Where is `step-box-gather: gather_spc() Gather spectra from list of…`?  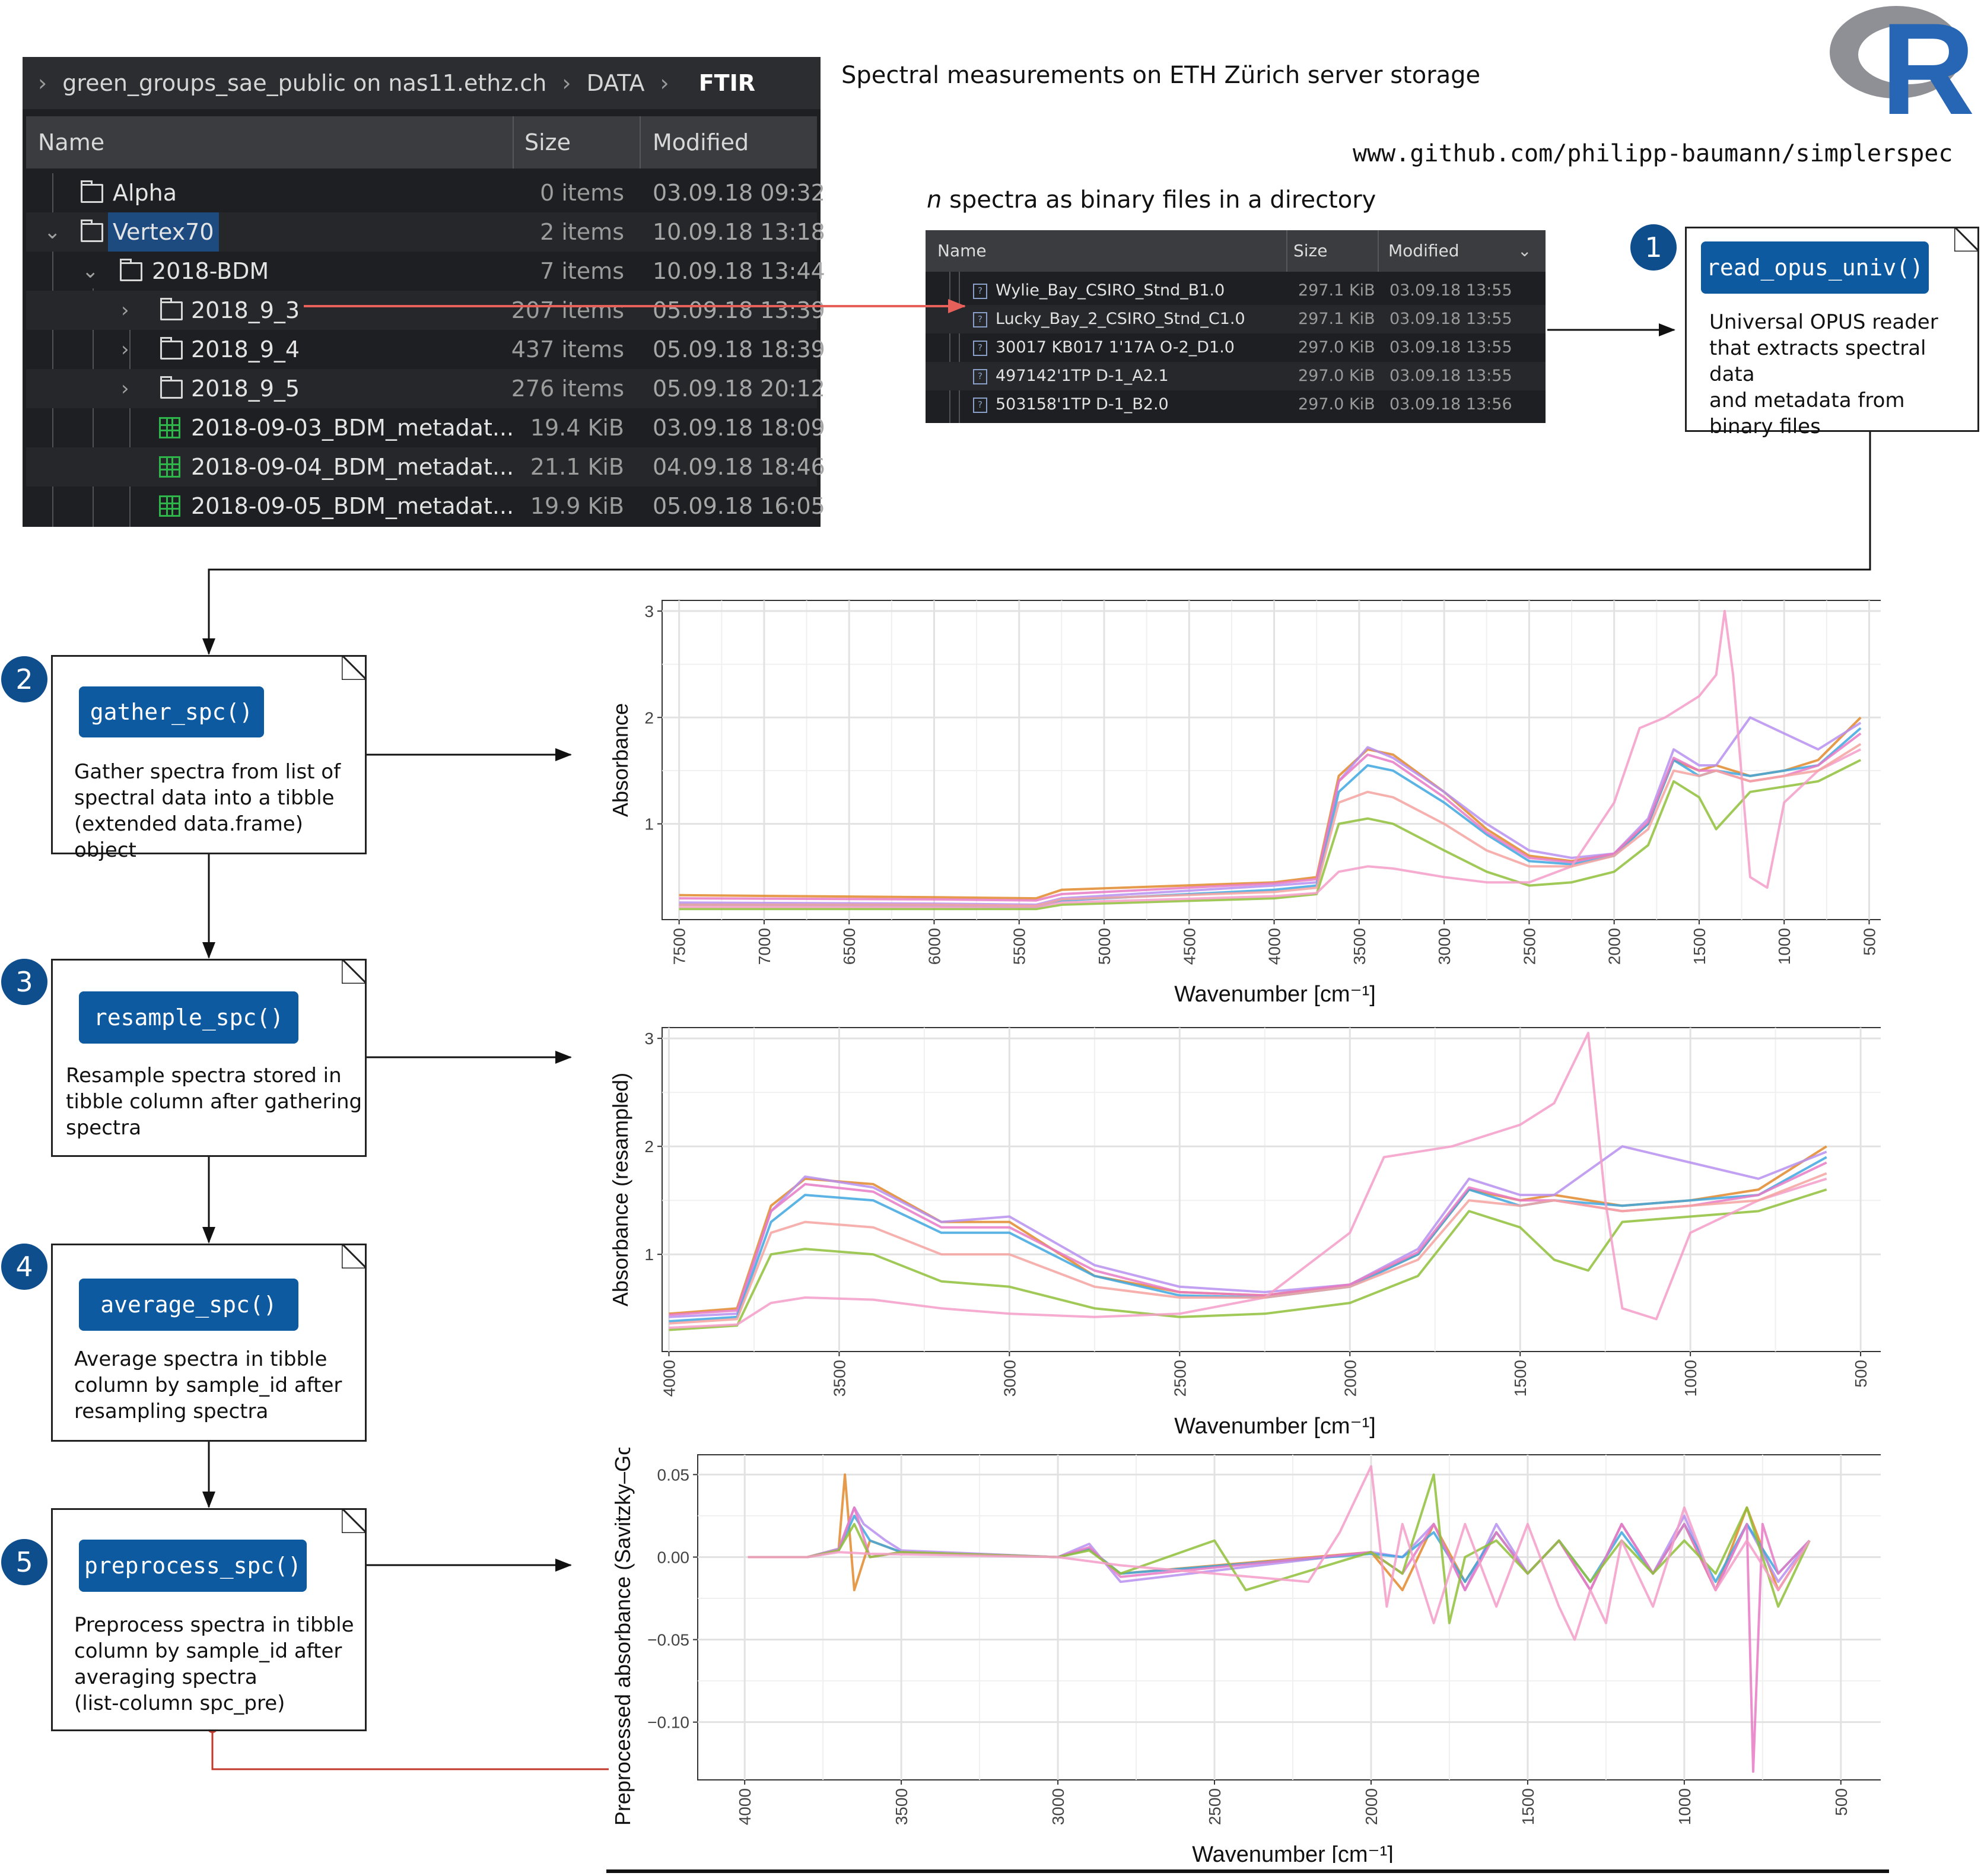 step-box-gather: gather_spc() Gather spectra from list of… is located at coordinates (209, 758).